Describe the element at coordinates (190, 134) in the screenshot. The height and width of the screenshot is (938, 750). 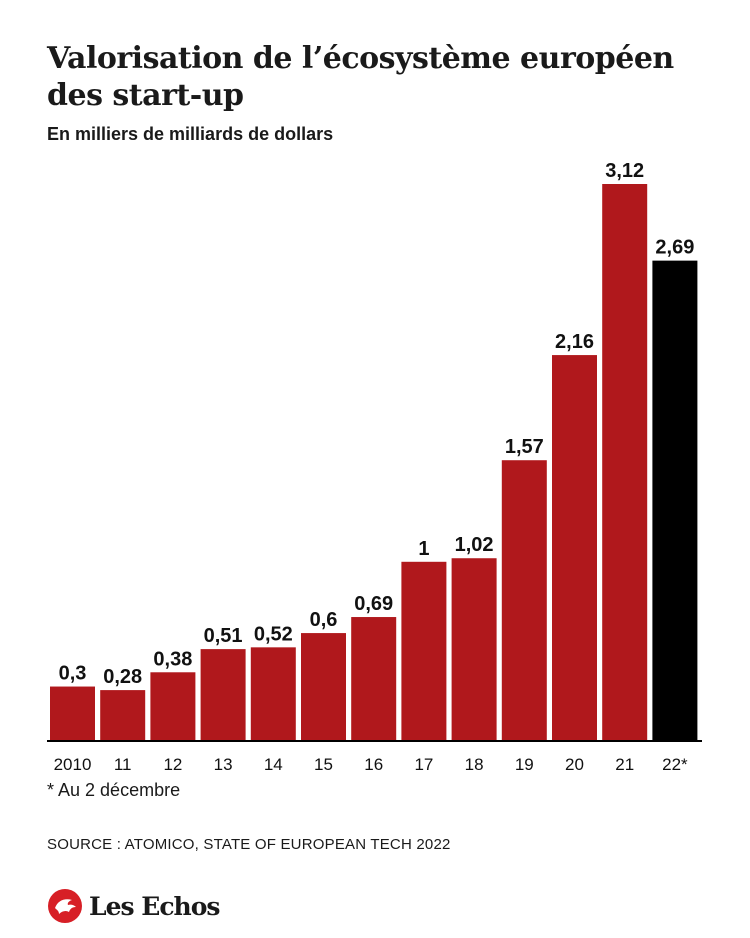
I see `chart-subtitle: En milliers de milliards de dollars` at that location.